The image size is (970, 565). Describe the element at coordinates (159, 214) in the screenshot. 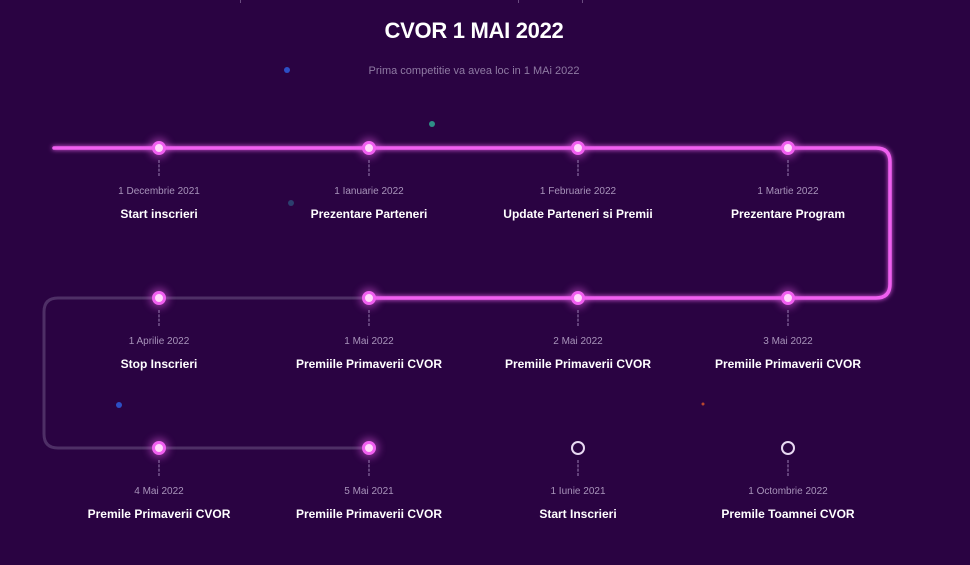

I see `milestone-label: Start inscrieri` at that location.